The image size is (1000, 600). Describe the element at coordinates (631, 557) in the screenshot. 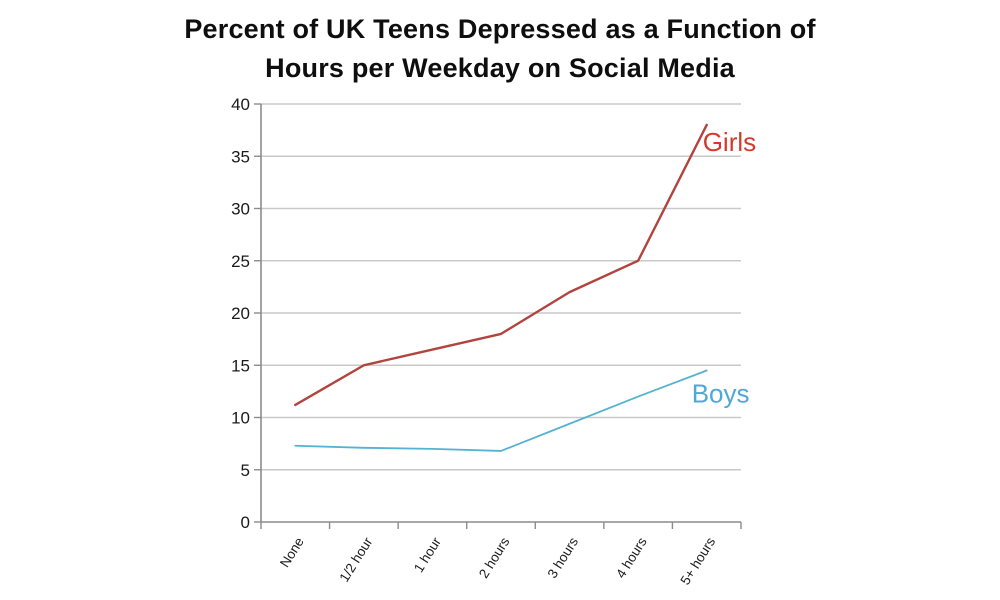

I see `x-tick-label: 4 hours` at that location.